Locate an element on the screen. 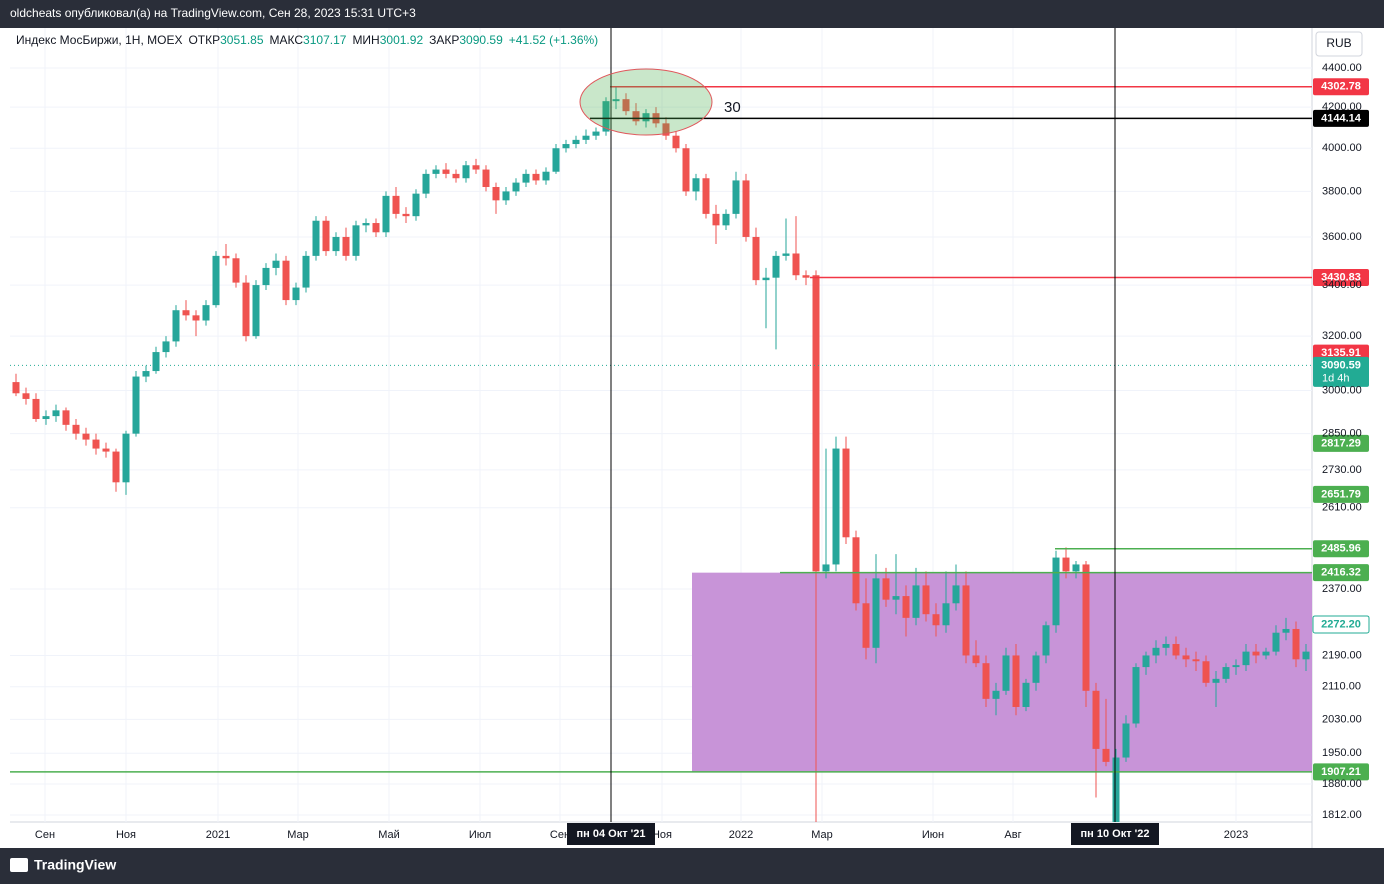  y-tick-label: 3600.00 is located at coordinates (1342, 237).